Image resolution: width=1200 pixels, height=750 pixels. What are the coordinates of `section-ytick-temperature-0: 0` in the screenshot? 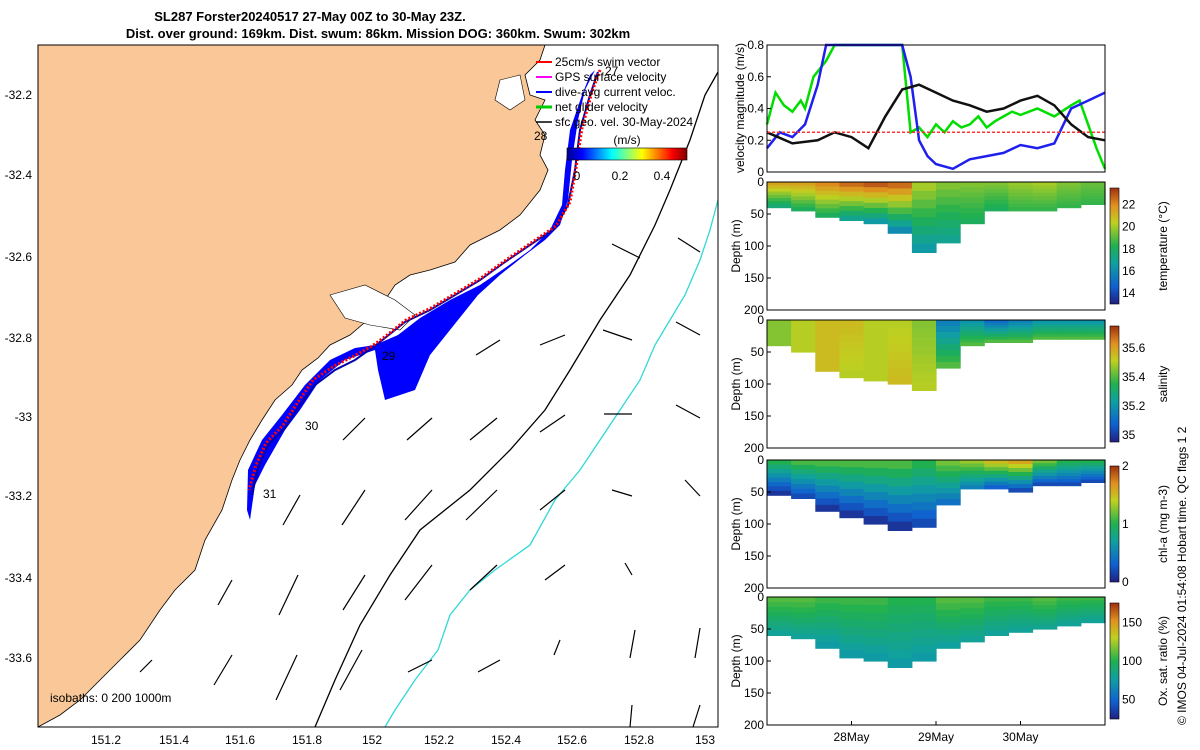 It's located at (760, 182).